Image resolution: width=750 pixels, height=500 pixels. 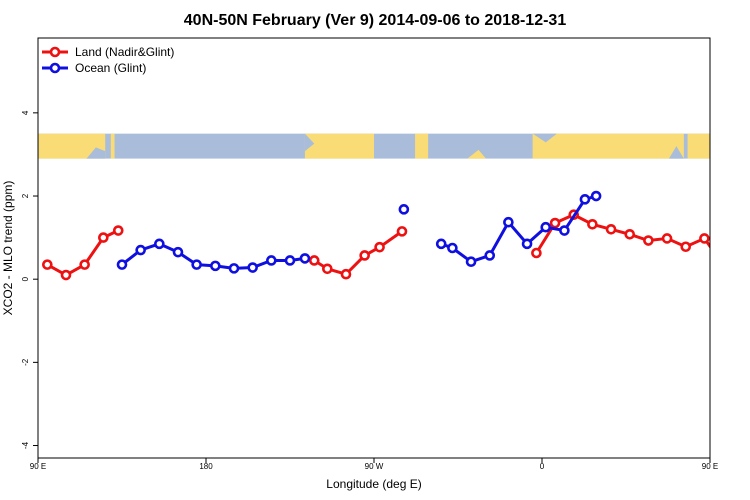 I want to click on x-tick-label: 0, so click(x=542, y=466).